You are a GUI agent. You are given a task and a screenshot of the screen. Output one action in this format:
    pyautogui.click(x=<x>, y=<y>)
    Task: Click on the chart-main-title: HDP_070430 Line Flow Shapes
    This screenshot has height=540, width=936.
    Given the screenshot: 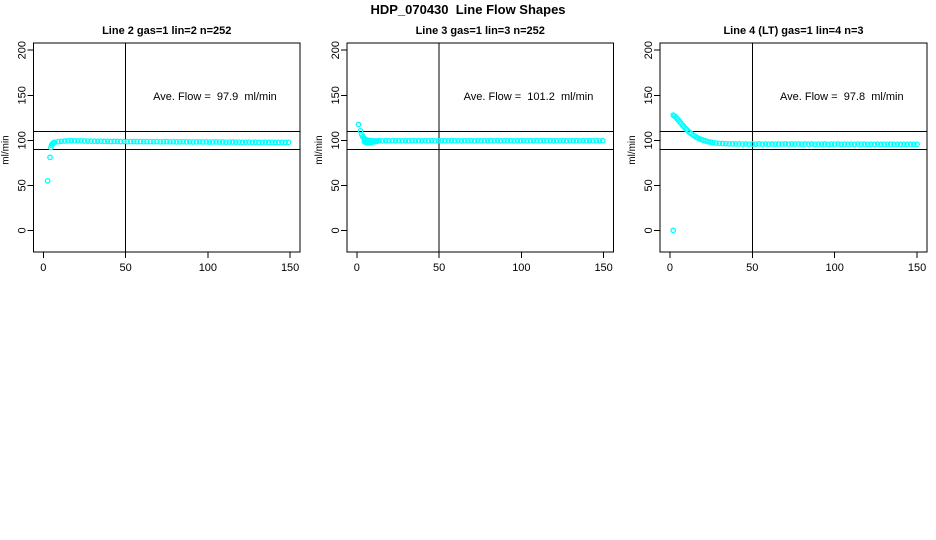 What is the action you would take?
    pyautogui.click(x=468, y=9)
    